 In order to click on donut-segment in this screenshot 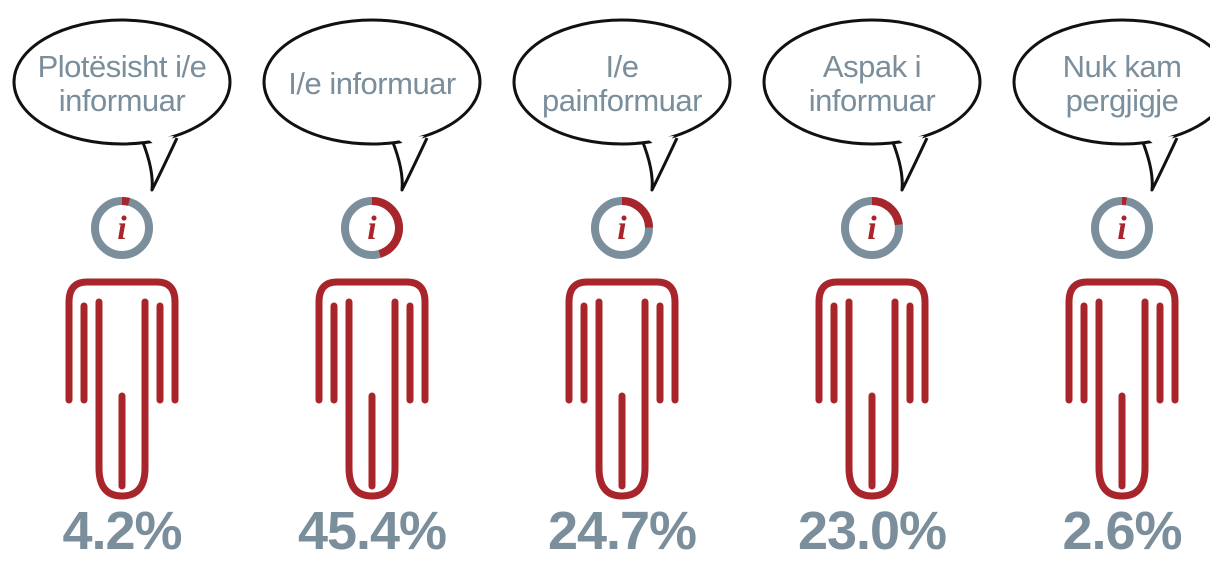, I will do `click(125, 201)`.